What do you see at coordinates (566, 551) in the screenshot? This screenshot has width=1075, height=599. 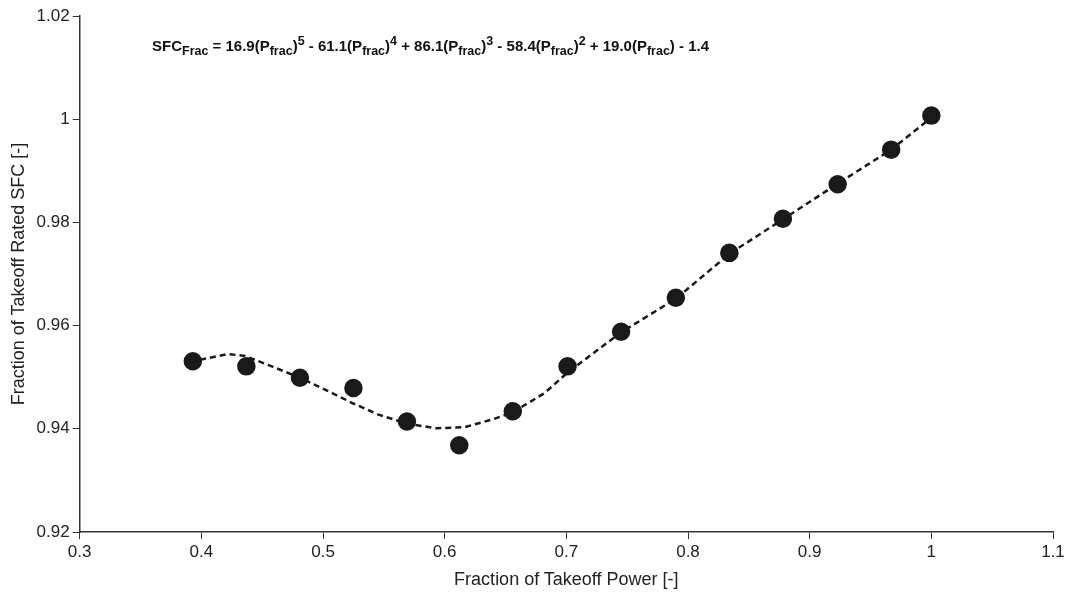 I see `x-tick-label: 0.7` at bounding box center [566, 551].